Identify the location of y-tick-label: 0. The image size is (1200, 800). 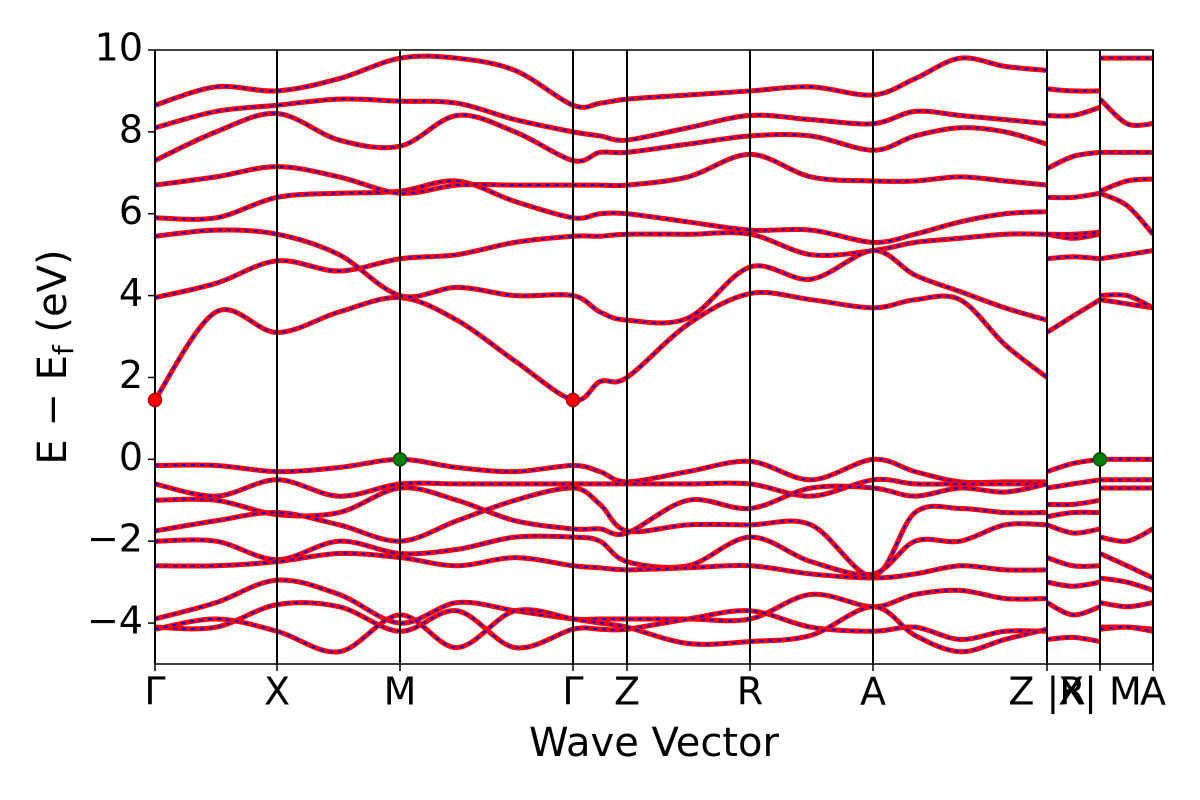
(131, 457).